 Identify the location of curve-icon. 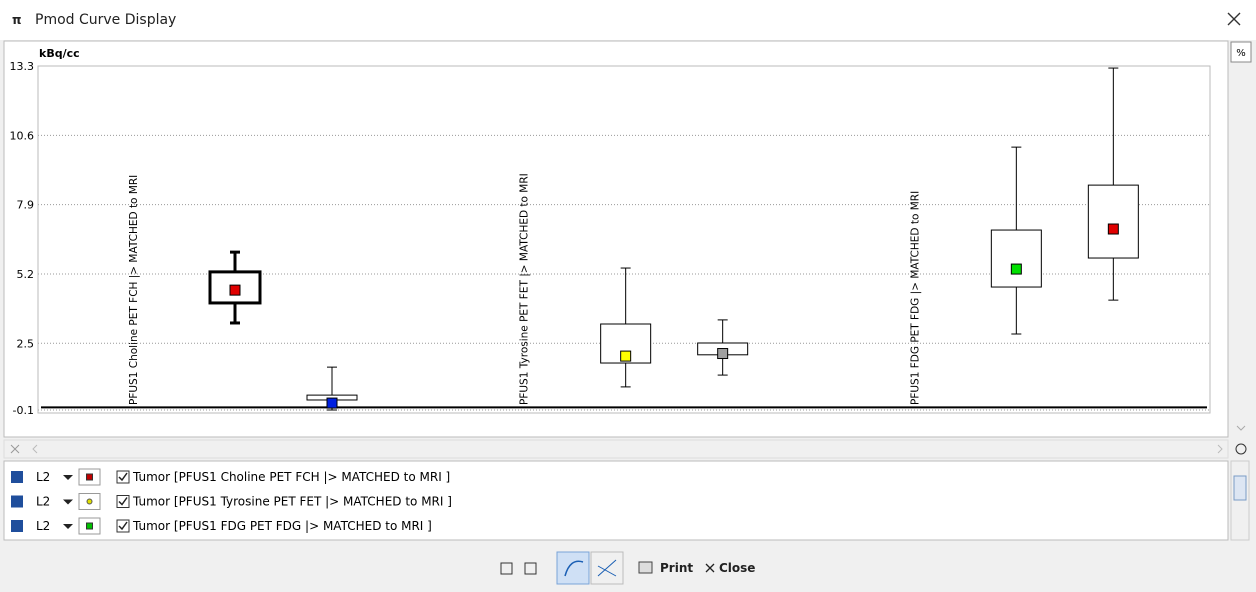
(574, 568).